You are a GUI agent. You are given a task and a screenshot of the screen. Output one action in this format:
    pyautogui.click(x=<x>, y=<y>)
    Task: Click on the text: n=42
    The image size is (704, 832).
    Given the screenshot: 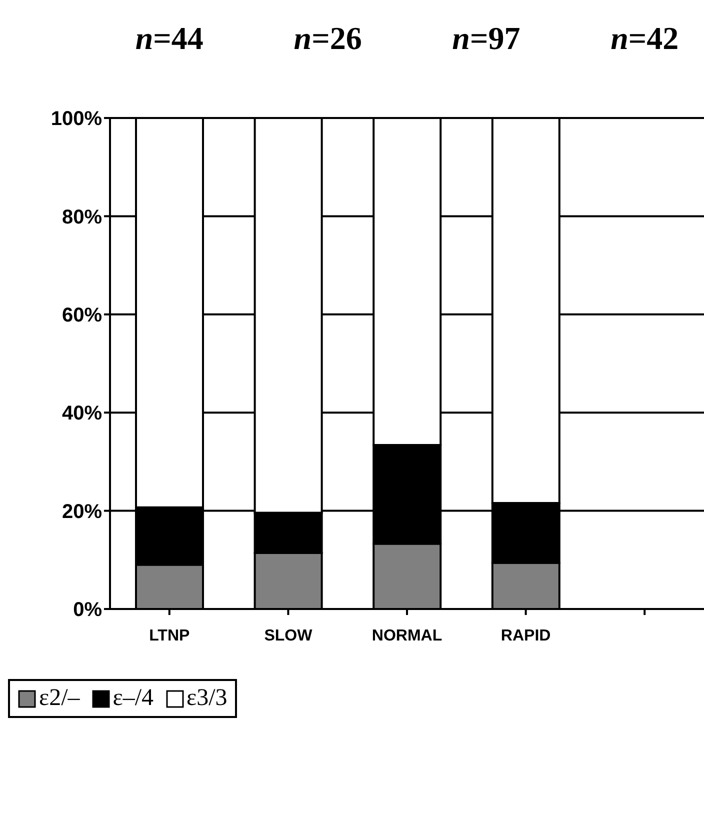 What is the action you would take?
    pyautogui.click(x=645, y=38)
    